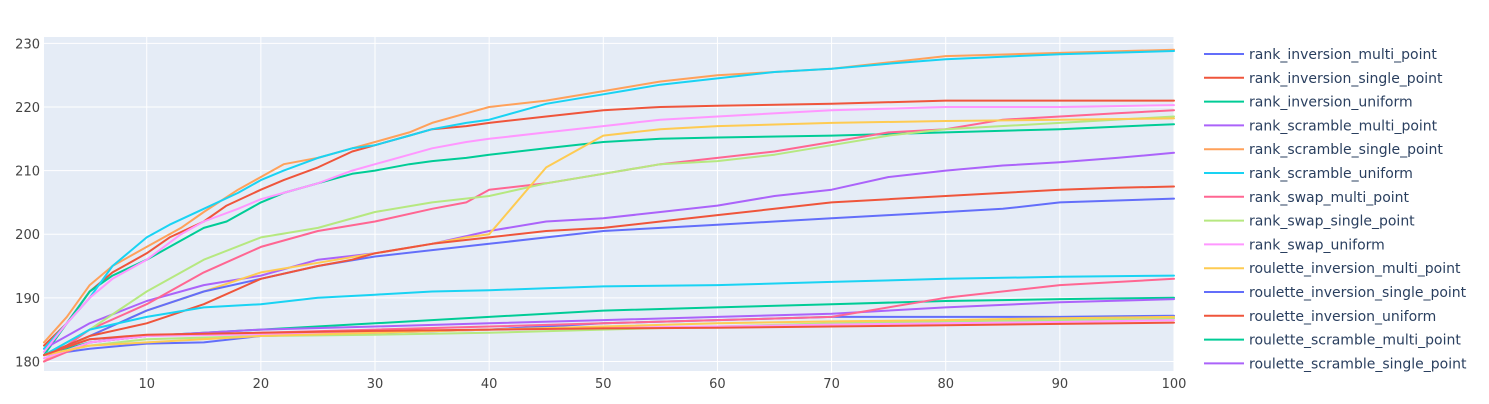 The image size is (1489, 404). What do you see at coordinates (1060, 384) in the screenshot?
I see `x-tick-label: 90` at bounding box center [1060, 384].